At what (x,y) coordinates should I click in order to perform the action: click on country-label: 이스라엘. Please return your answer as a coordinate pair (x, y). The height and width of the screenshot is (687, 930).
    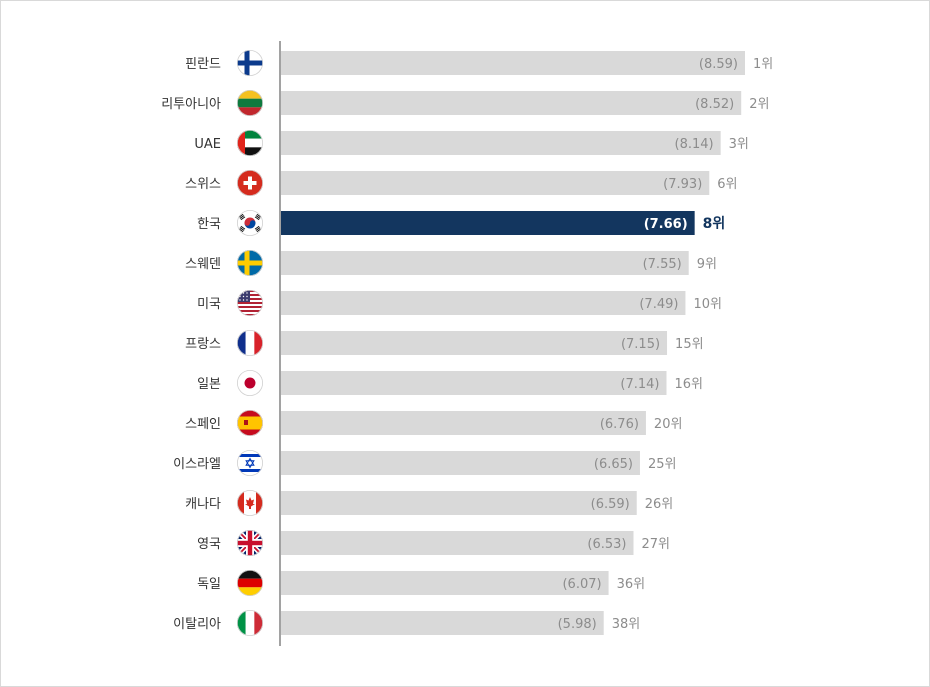
    Looking at the image, I should click on (197, 464).